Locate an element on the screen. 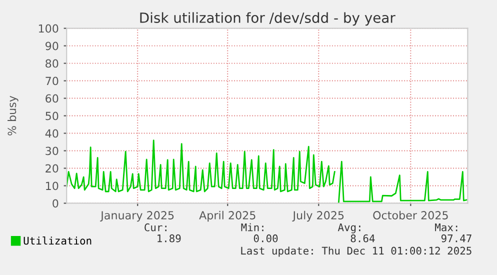 This screenshot has height=275, width=497. y-tick-label: 70 is located at coordinates (52, 81).